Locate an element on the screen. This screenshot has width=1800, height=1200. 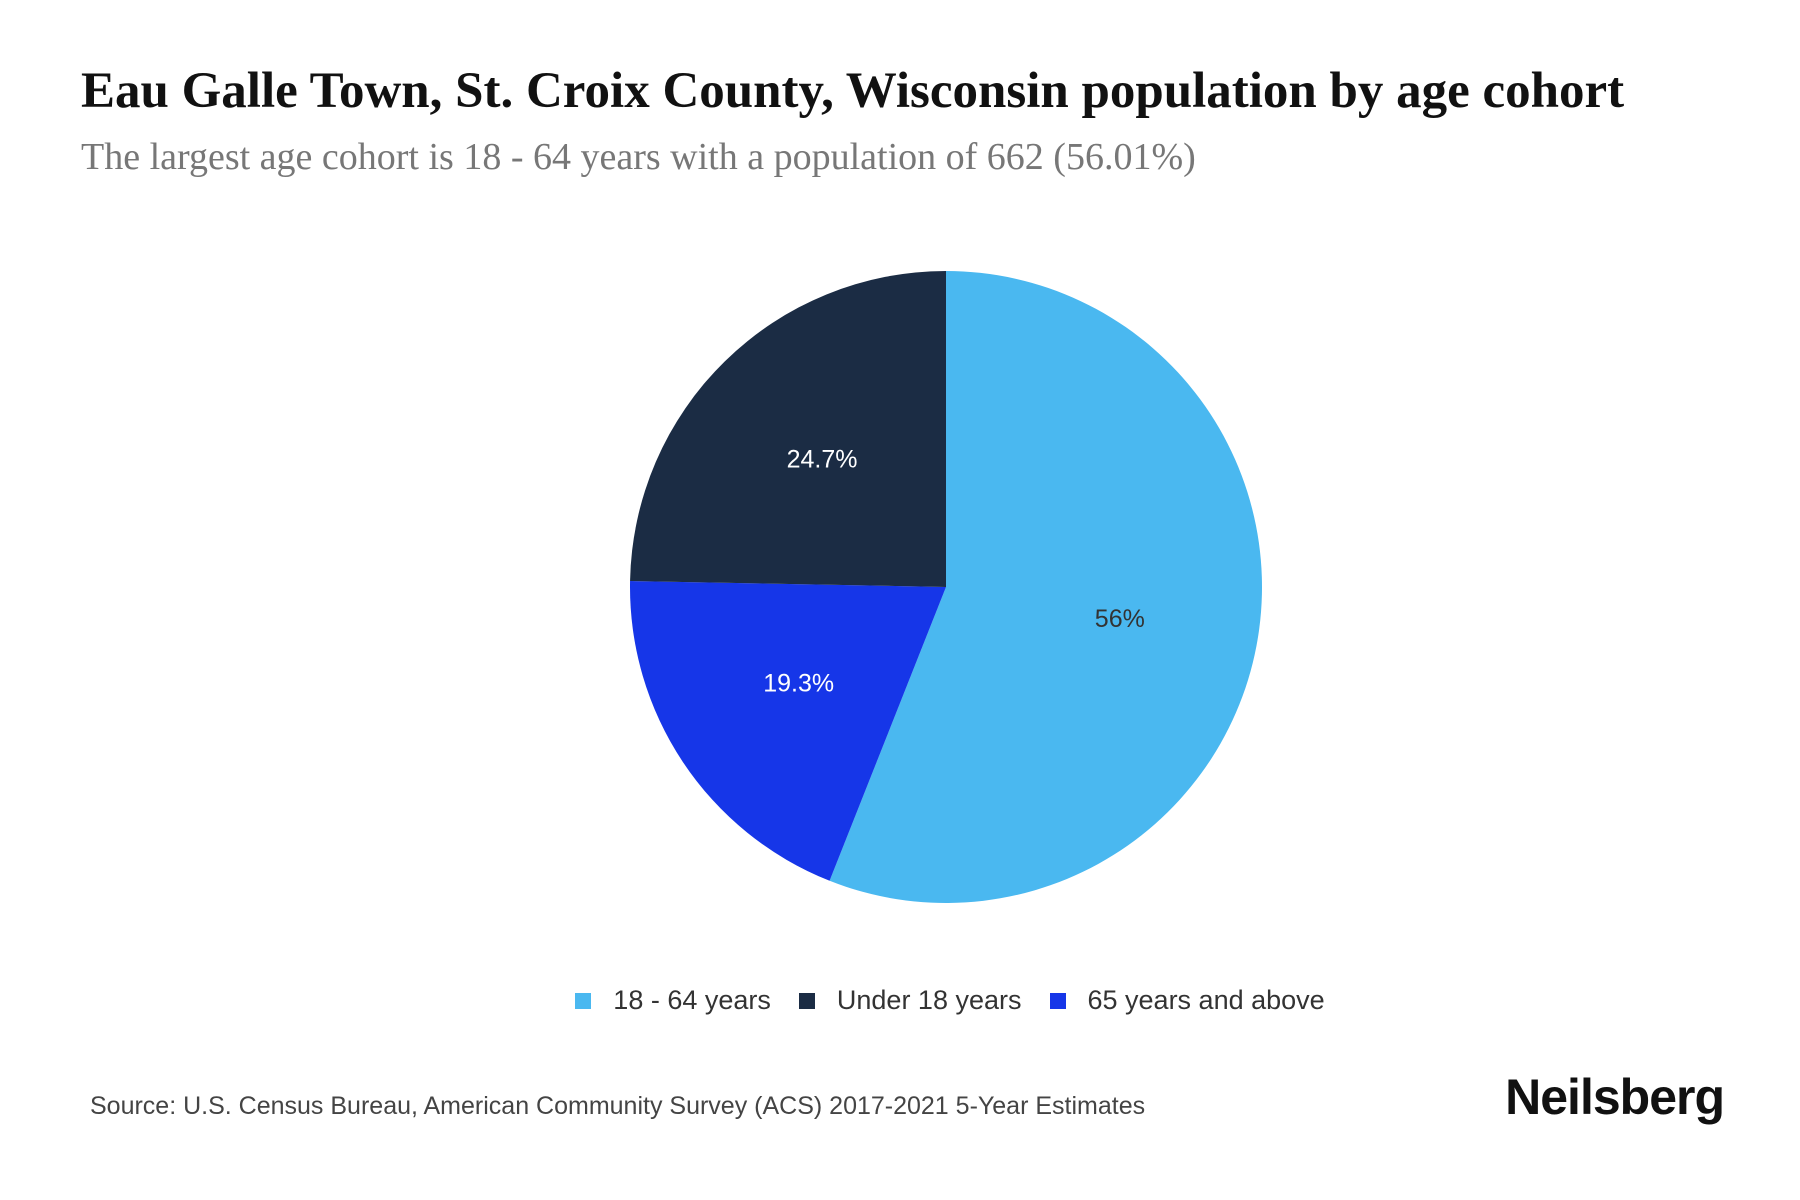
slice-data-label: 19.3% is located at coordinates (798, 684).